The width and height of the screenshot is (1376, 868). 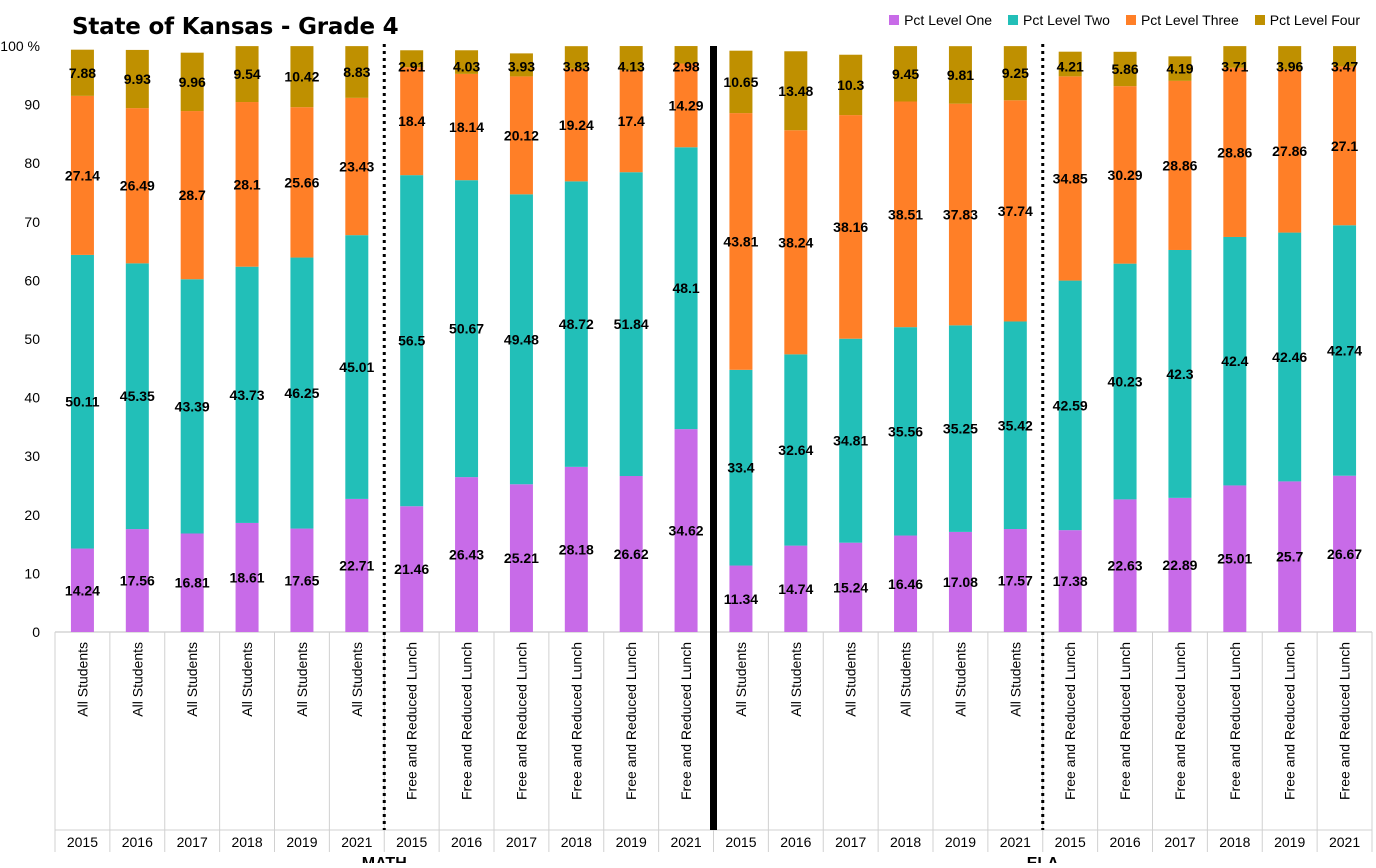 I want to click on data-label: 50.11, so click(x=82, y=402).